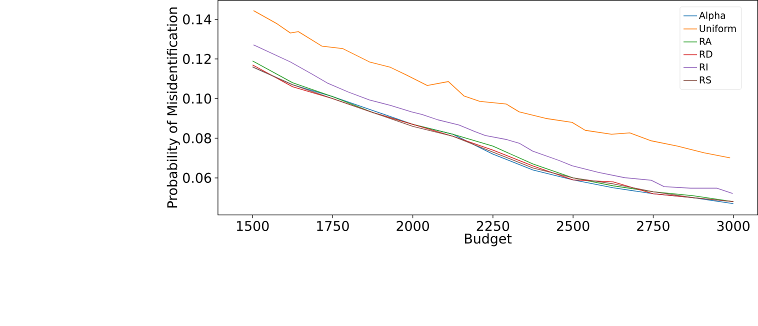  What do you see at coordinates (488, 239) in the screenshot?
I see `x-axis-title: Budget` at bounding box center [488, 239].